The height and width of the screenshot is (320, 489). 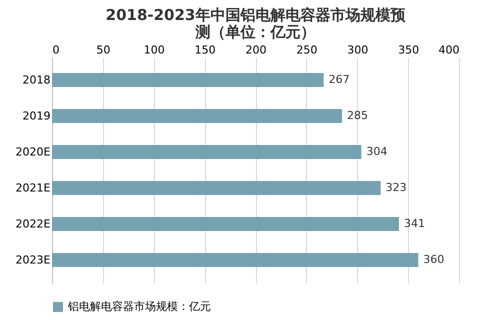 What do you see at coordinates (357, 50) in the screenshot?
I see `x-tick-label: 300` at bounding box center [357, 50].